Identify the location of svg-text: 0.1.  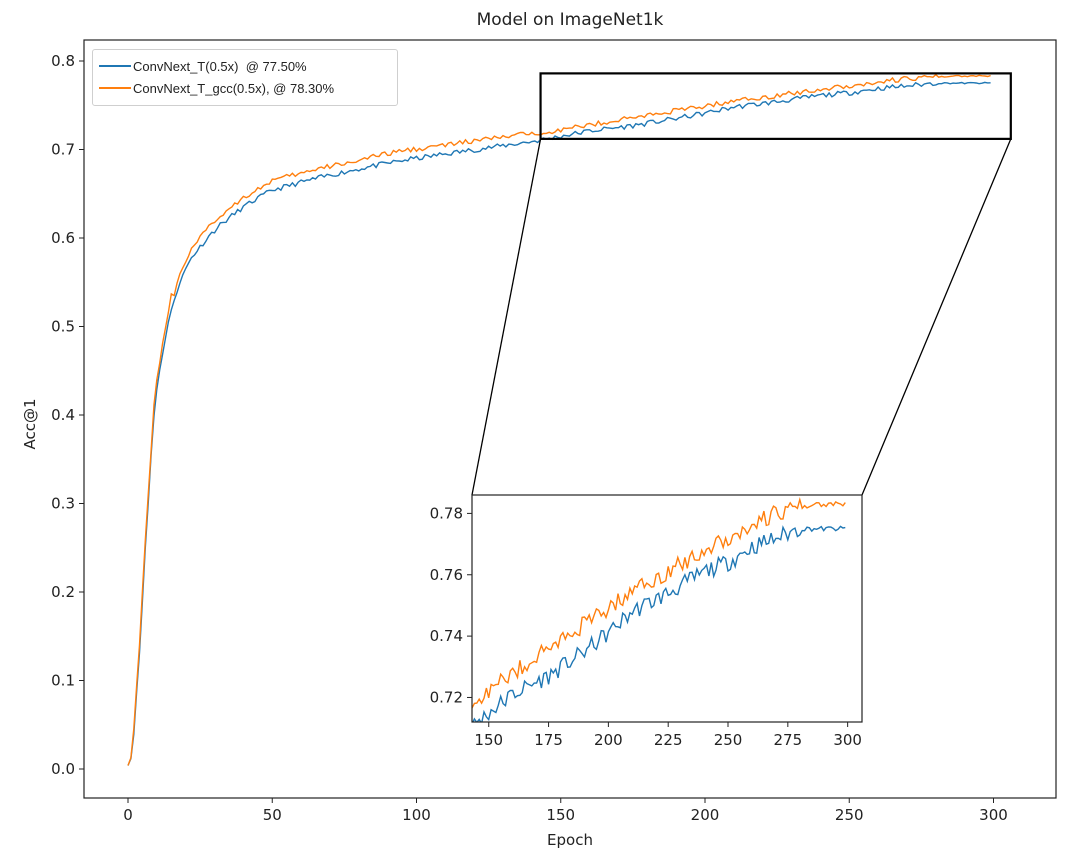
(63, 681).